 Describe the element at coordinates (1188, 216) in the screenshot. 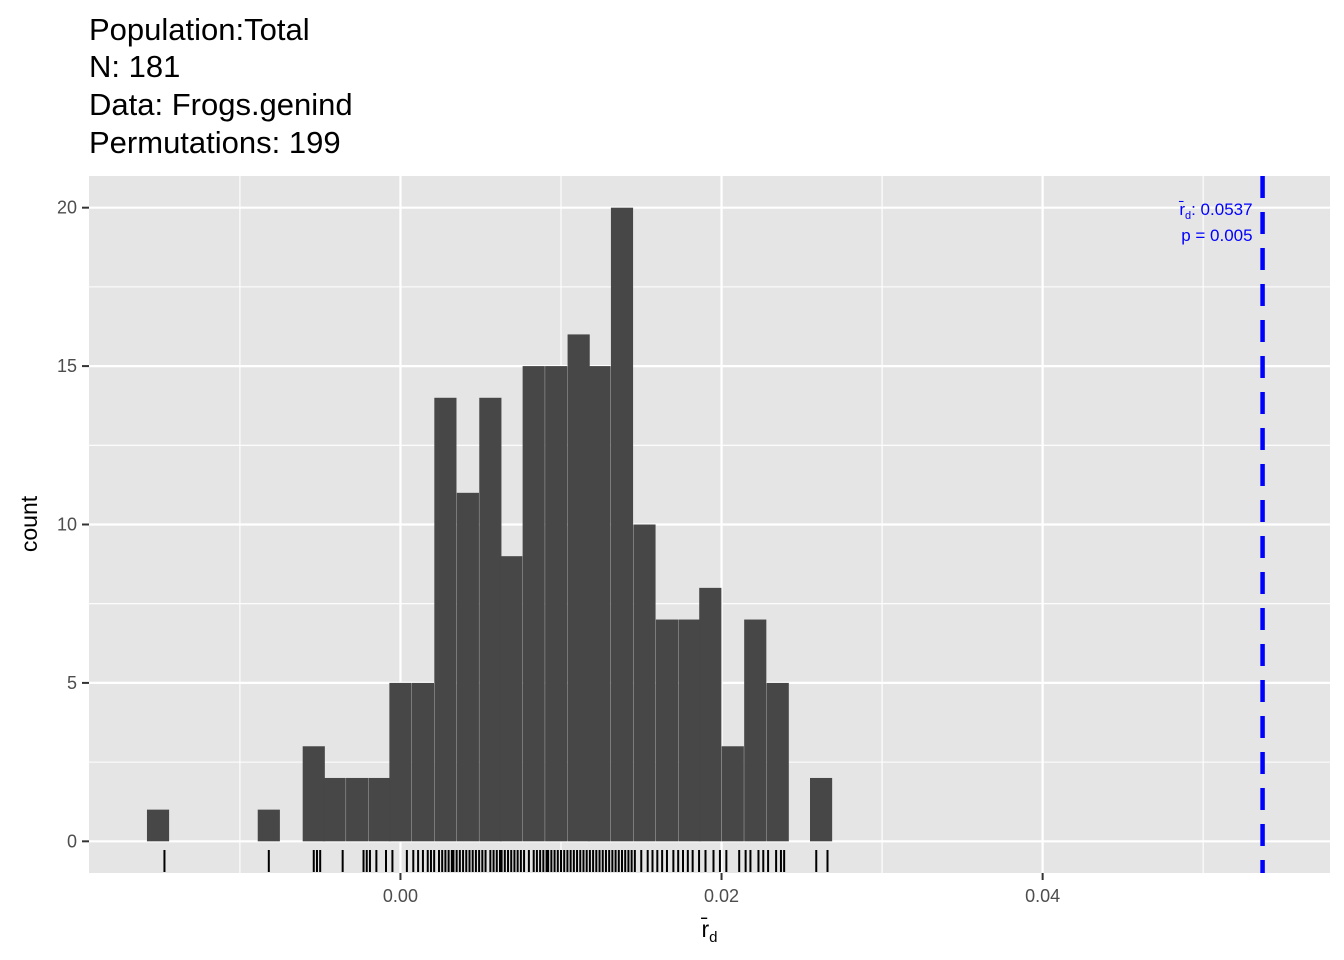

I see `observed-label-subscript: d` at that location.